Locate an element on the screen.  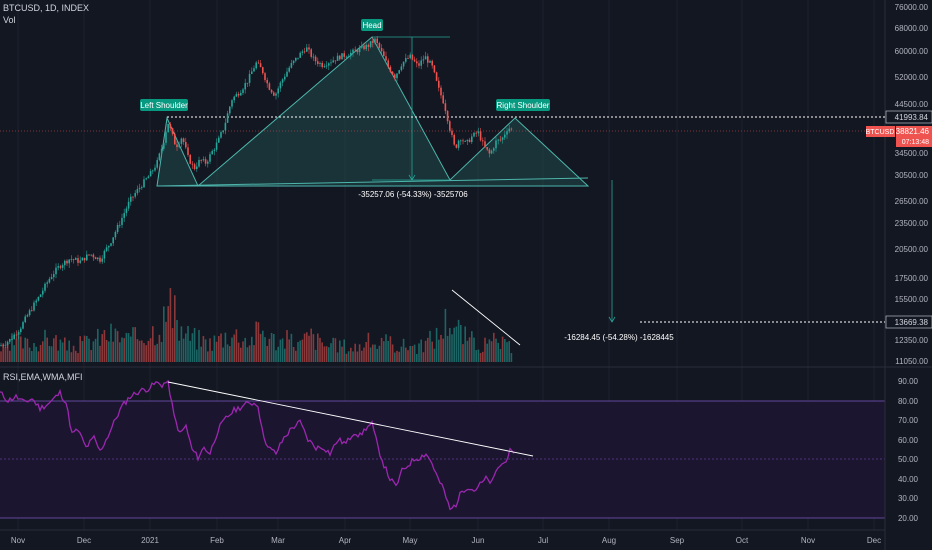
rsi-legend: RSI,EMA,WMA,MFI is located at coordinates (43, 377).